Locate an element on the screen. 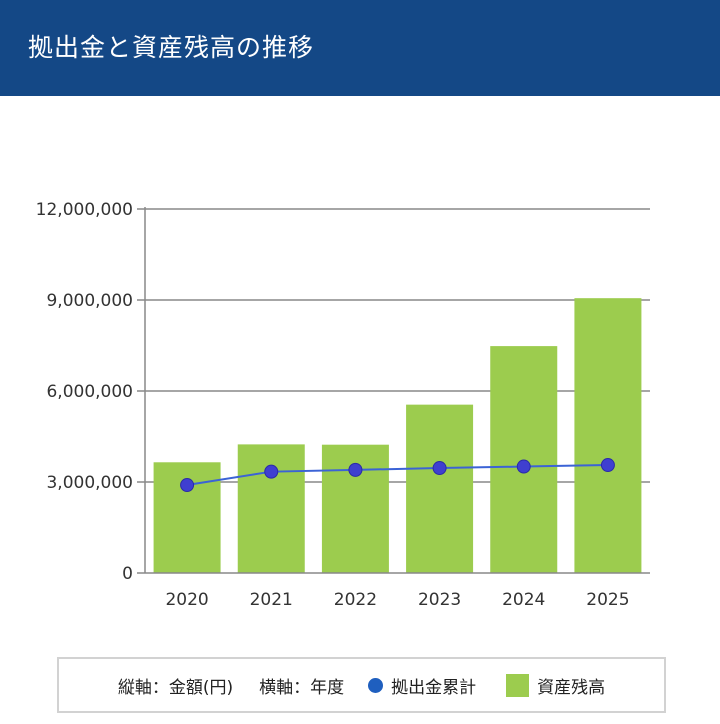  x-tick-label: 2021 is located at coordinates (271, 600).